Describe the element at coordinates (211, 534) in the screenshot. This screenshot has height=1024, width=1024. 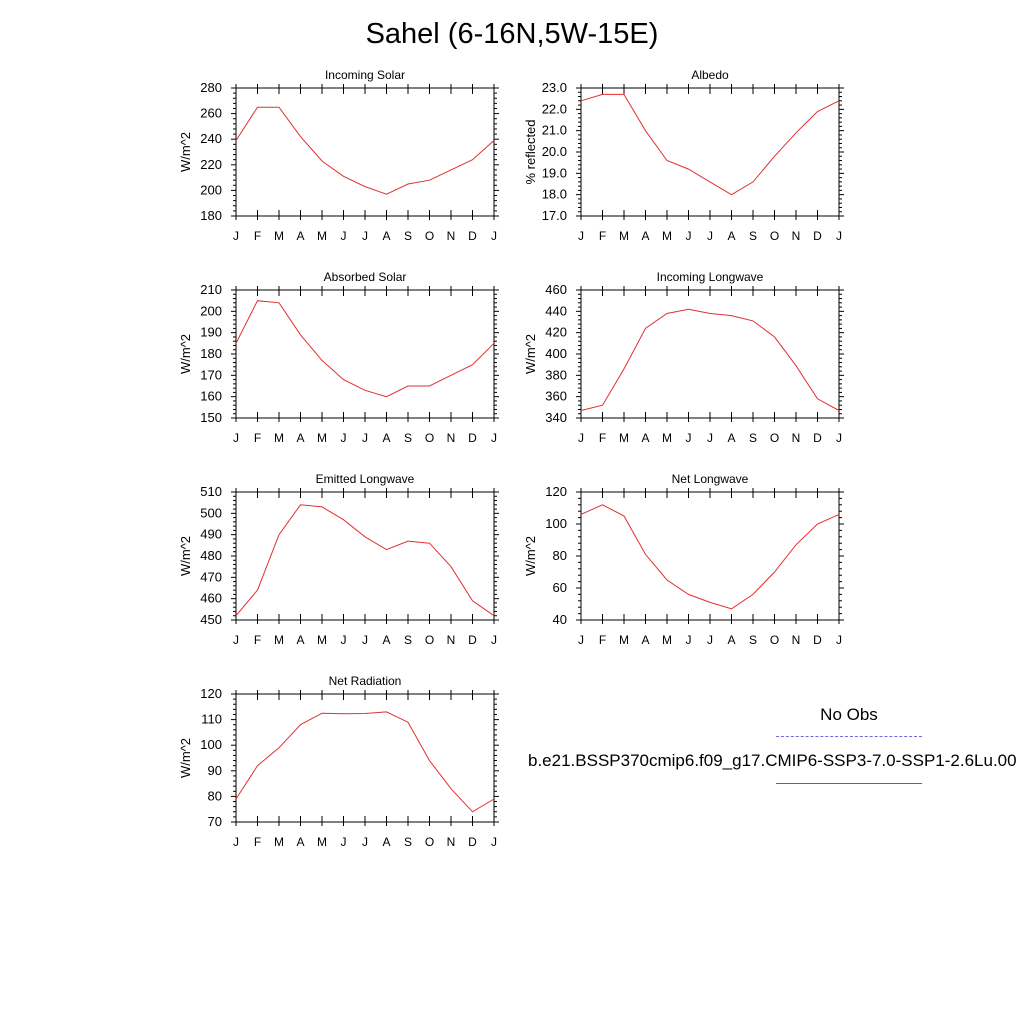
I see `y-tick-label: 490` at that location.